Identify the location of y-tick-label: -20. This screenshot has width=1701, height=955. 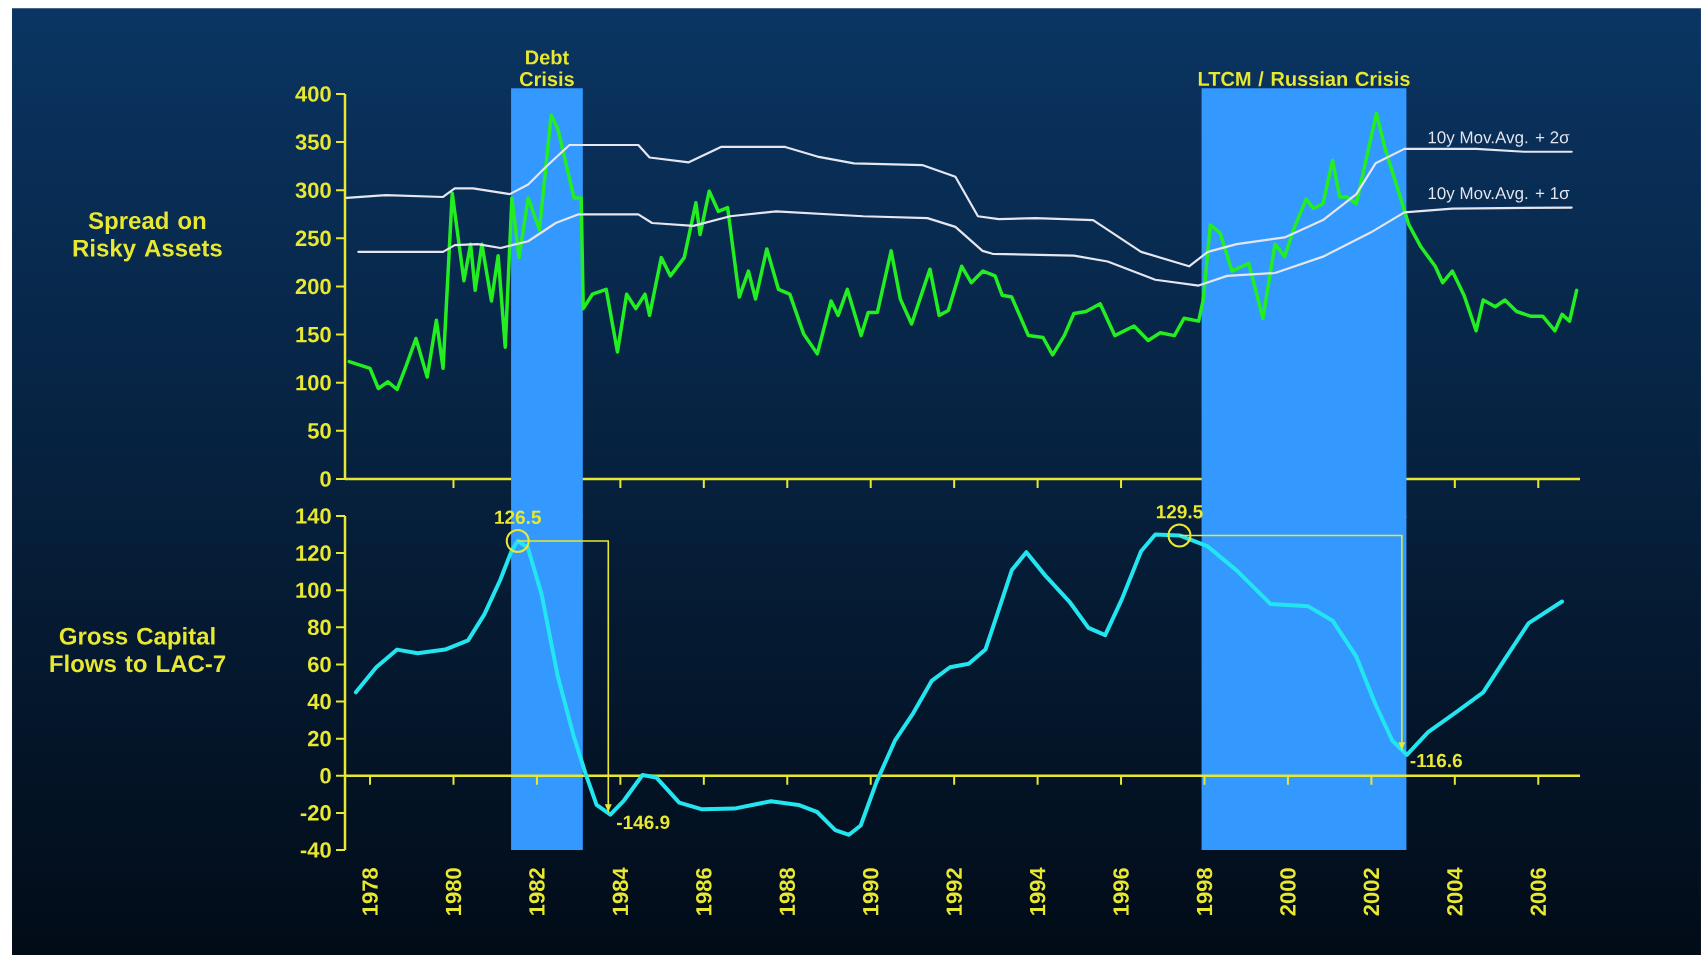
(315, 813).